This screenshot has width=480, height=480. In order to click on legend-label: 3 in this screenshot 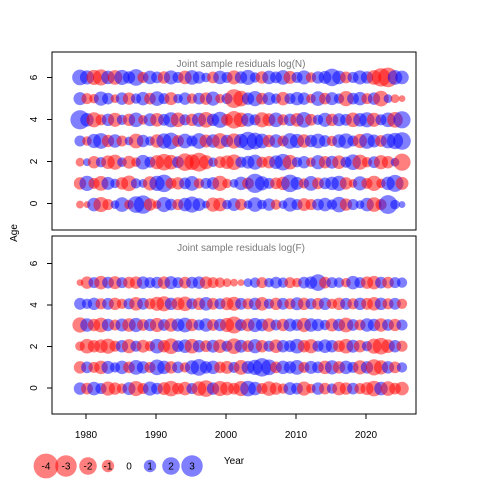, I will do `click(192, 467)`.